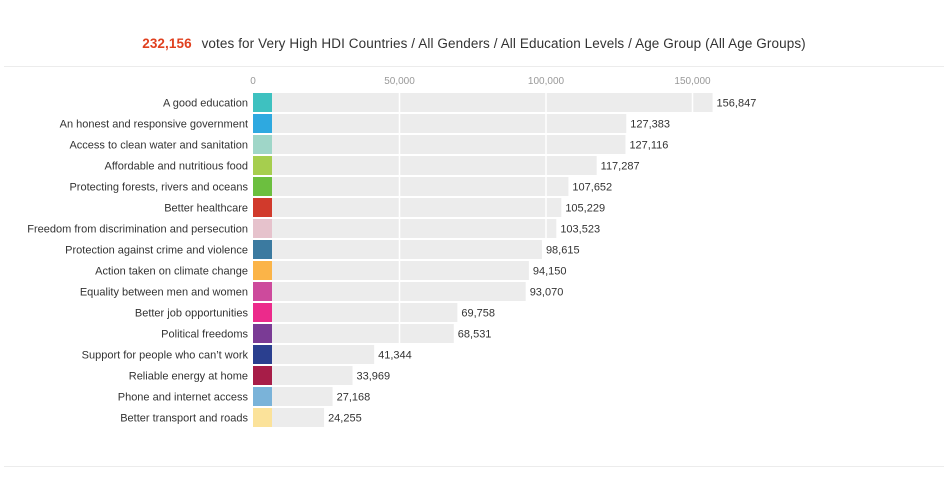 This screenshot has width=948, height=490. Describe the element at coordinates (171, 272) in the screenshot. I see `category-label: Action taken on climate change` at that location.